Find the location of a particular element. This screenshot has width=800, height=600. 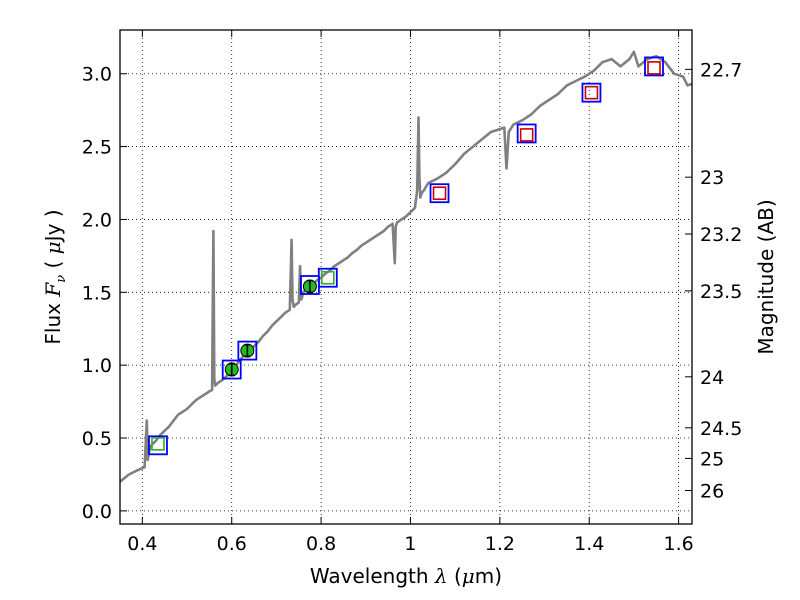

y-tick-label: 3.0 is located at coordinates (97, 75).